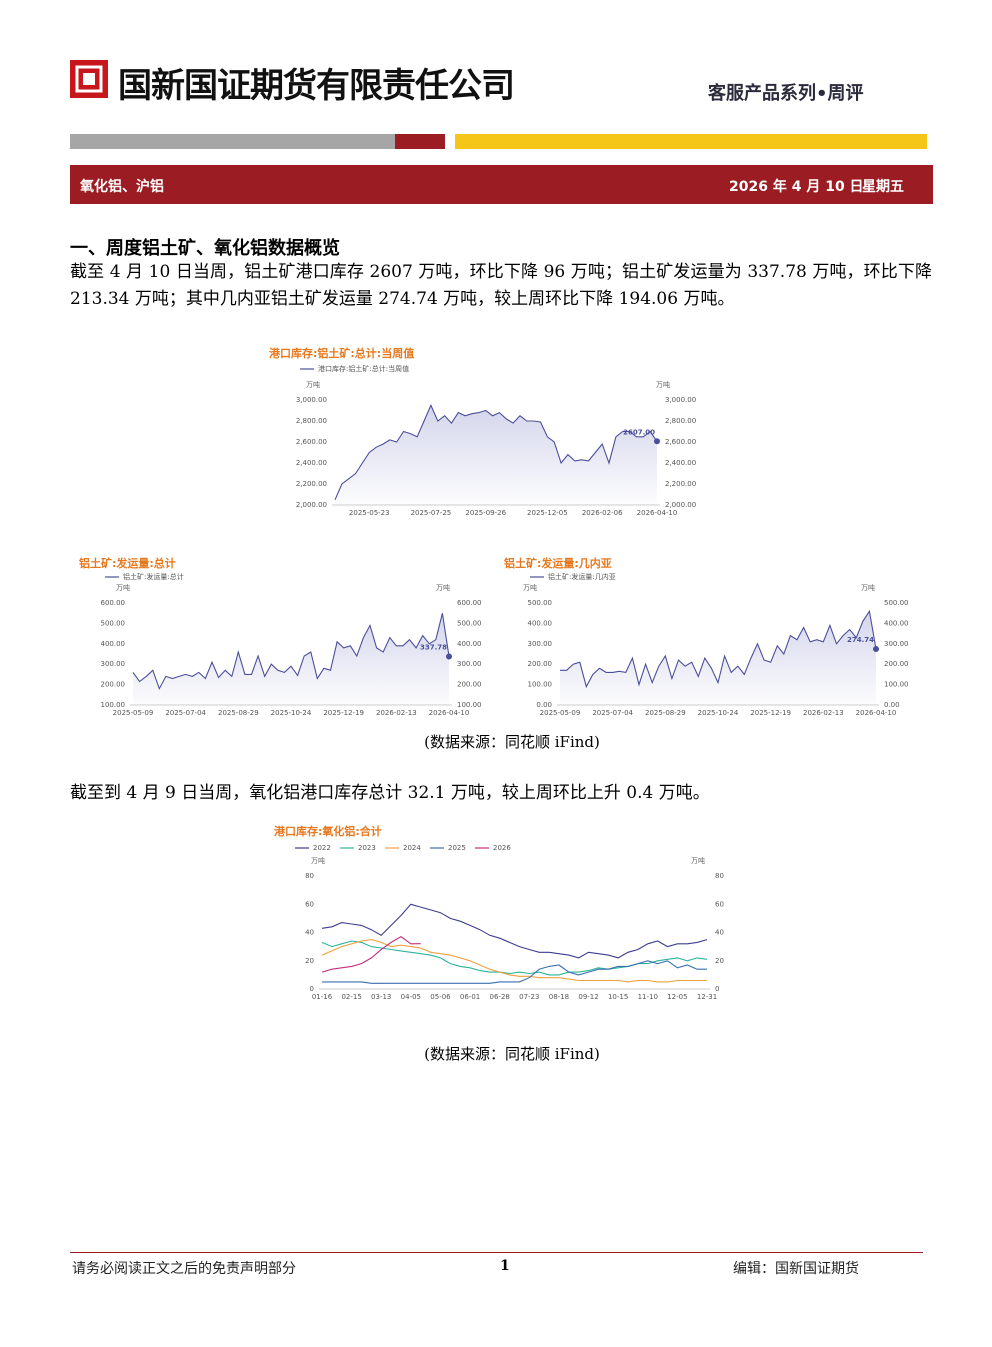 The image size is (992, 1347). Describe the element at coordinates (311, 463) in the screenshot. I see `y-tick-label: 2,400.00` at that location.